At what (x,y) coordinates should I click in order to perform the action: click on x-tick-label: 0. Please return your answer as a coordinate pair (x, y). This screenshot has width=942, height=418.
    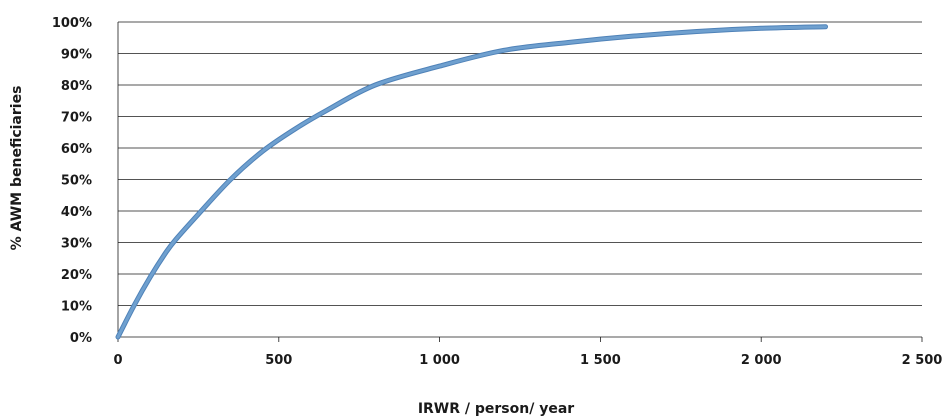
    Looking at the image, I should click on (117, 360).